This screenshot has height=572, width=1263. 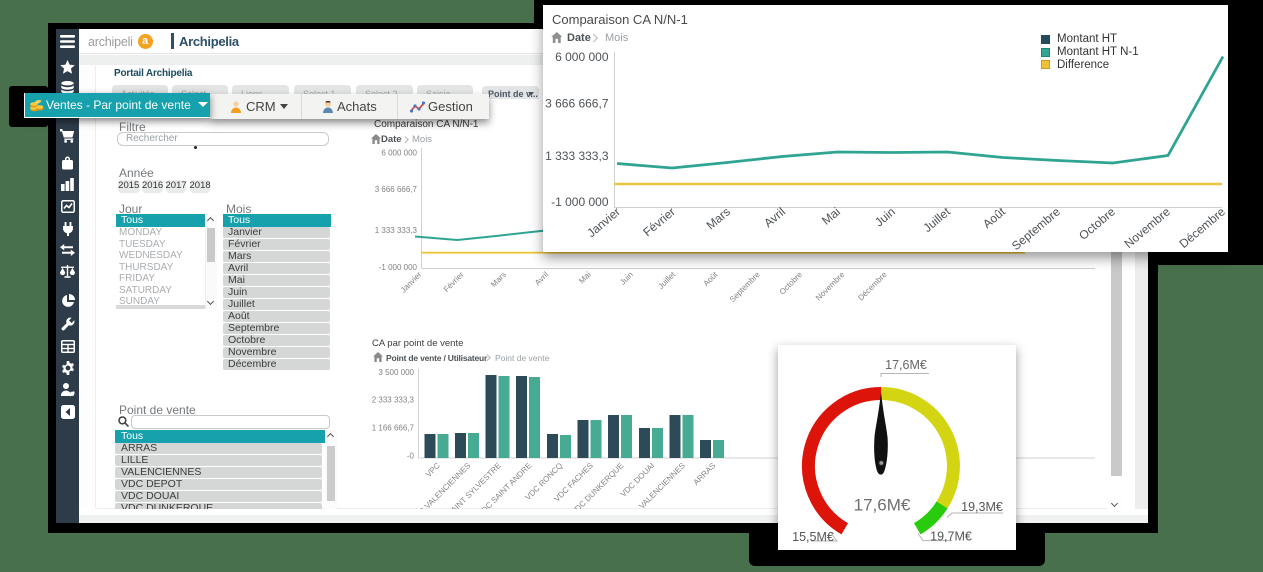 What do you see at coordinates (705, 474) in the screenshot?
I see `svg-text: ARRAS` at bounding box center [705, 474].